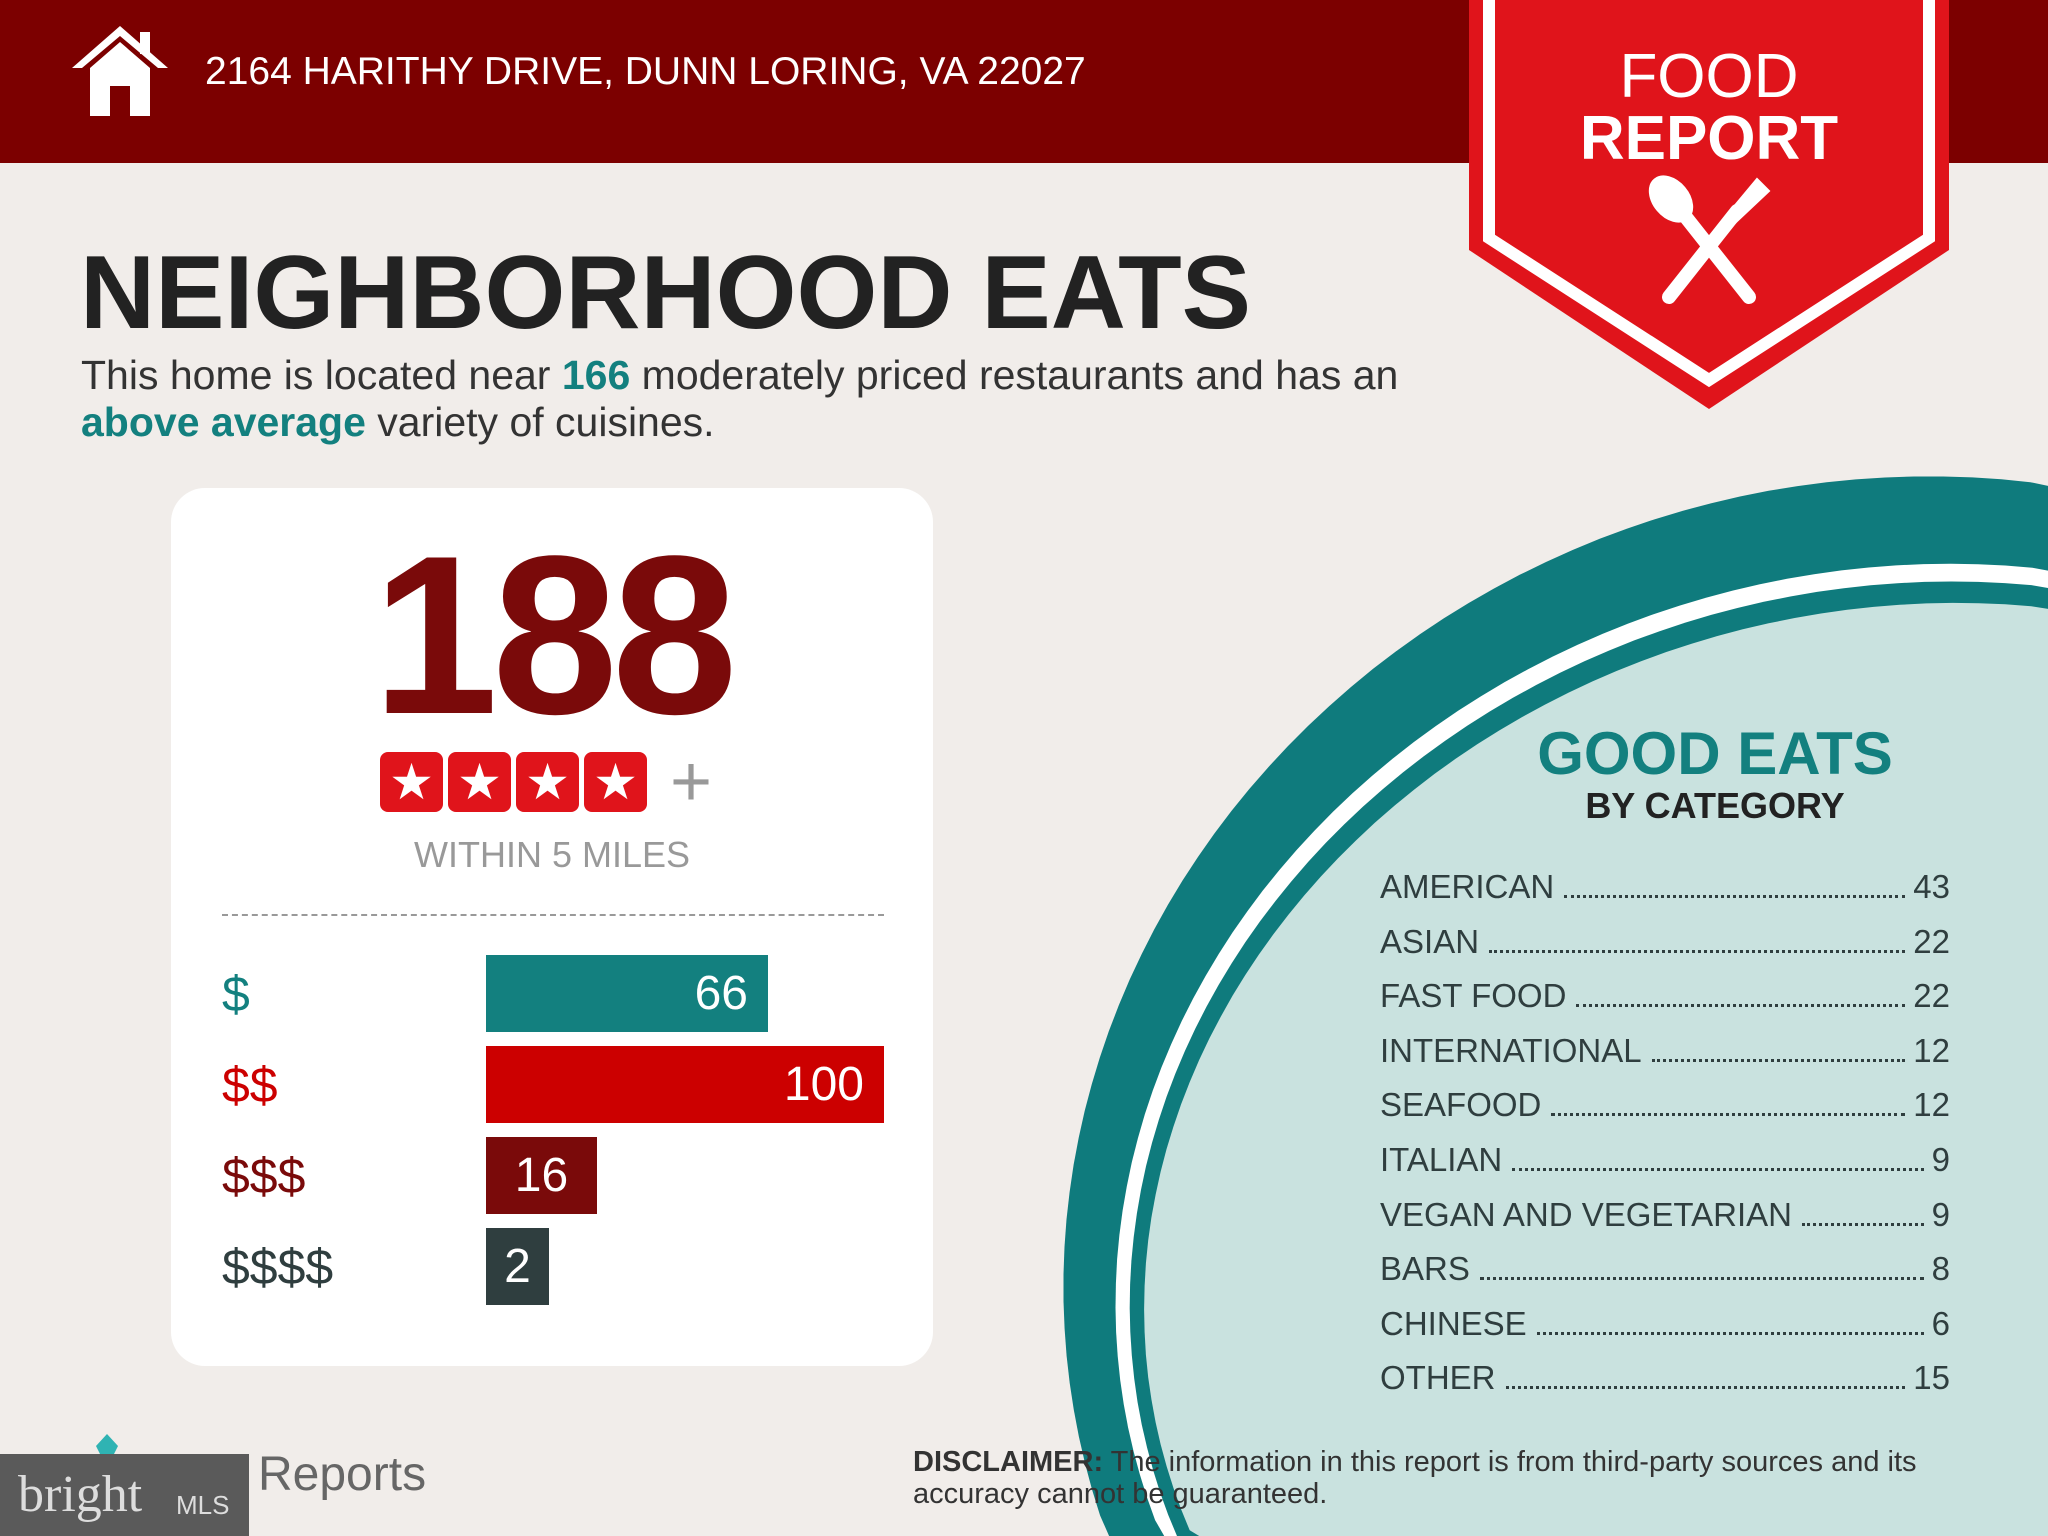 Image resolution: width=2048 pixels, height=1536 pixels. What do you see at coordinates (1665, 1323) in the screenshot?
I see `category-row: CHINESE 6` at bounding box center [1665, 1323].